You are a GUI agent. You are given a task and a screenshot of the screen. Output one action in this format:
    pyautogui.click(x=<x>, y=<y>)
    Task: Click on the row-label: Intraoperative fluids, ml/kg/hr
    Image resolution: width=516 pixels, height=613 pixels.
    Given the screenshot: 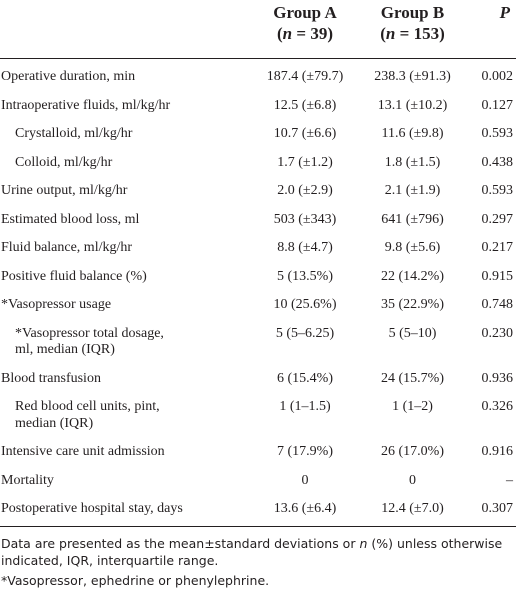 What is the action you would take?
    pyautogui.click(x=86, y=105)
    